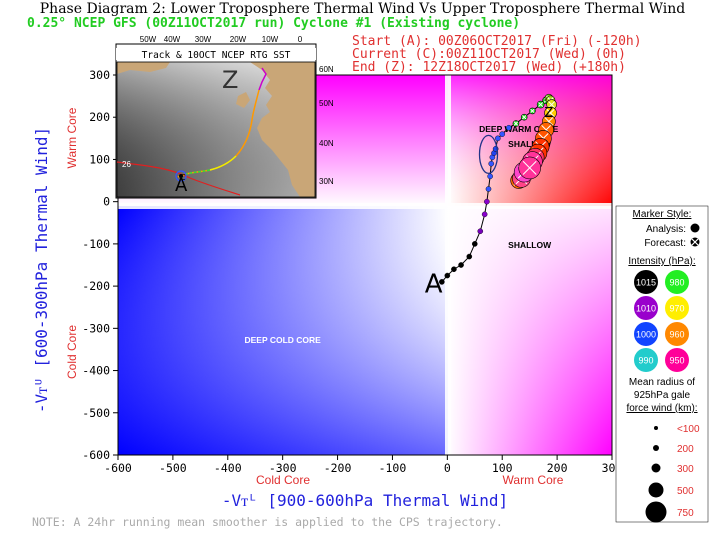 This screenshot has height=540, width=725. Describe the element at coordinates (99, 159) in the screenshot. I see `y-tick-label: 100` at that location.